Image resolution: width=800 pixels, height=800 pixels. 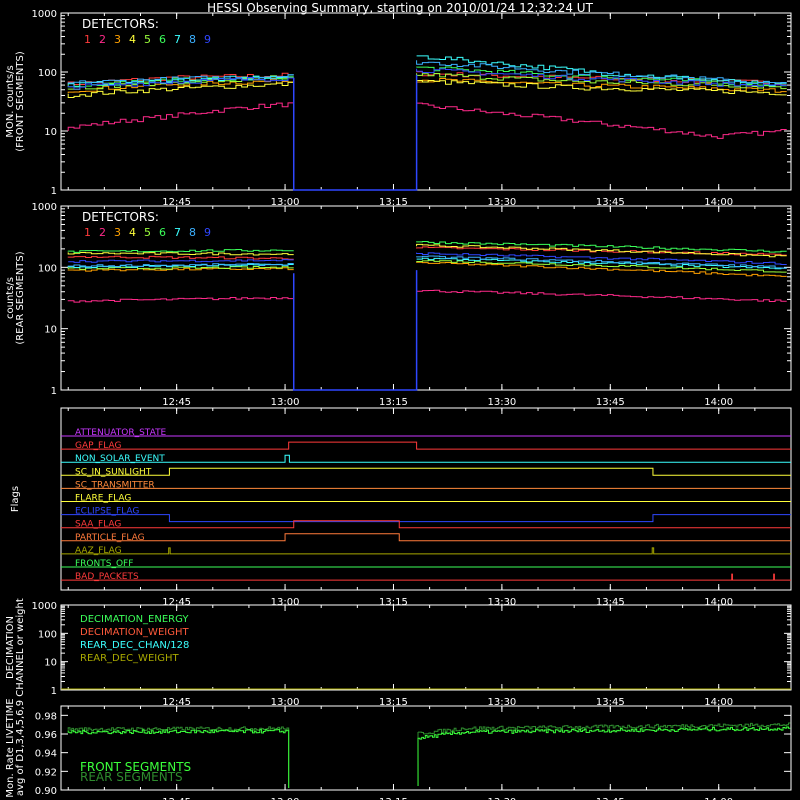 I want to click on series-2-line-before, so click(x=180, y=116).